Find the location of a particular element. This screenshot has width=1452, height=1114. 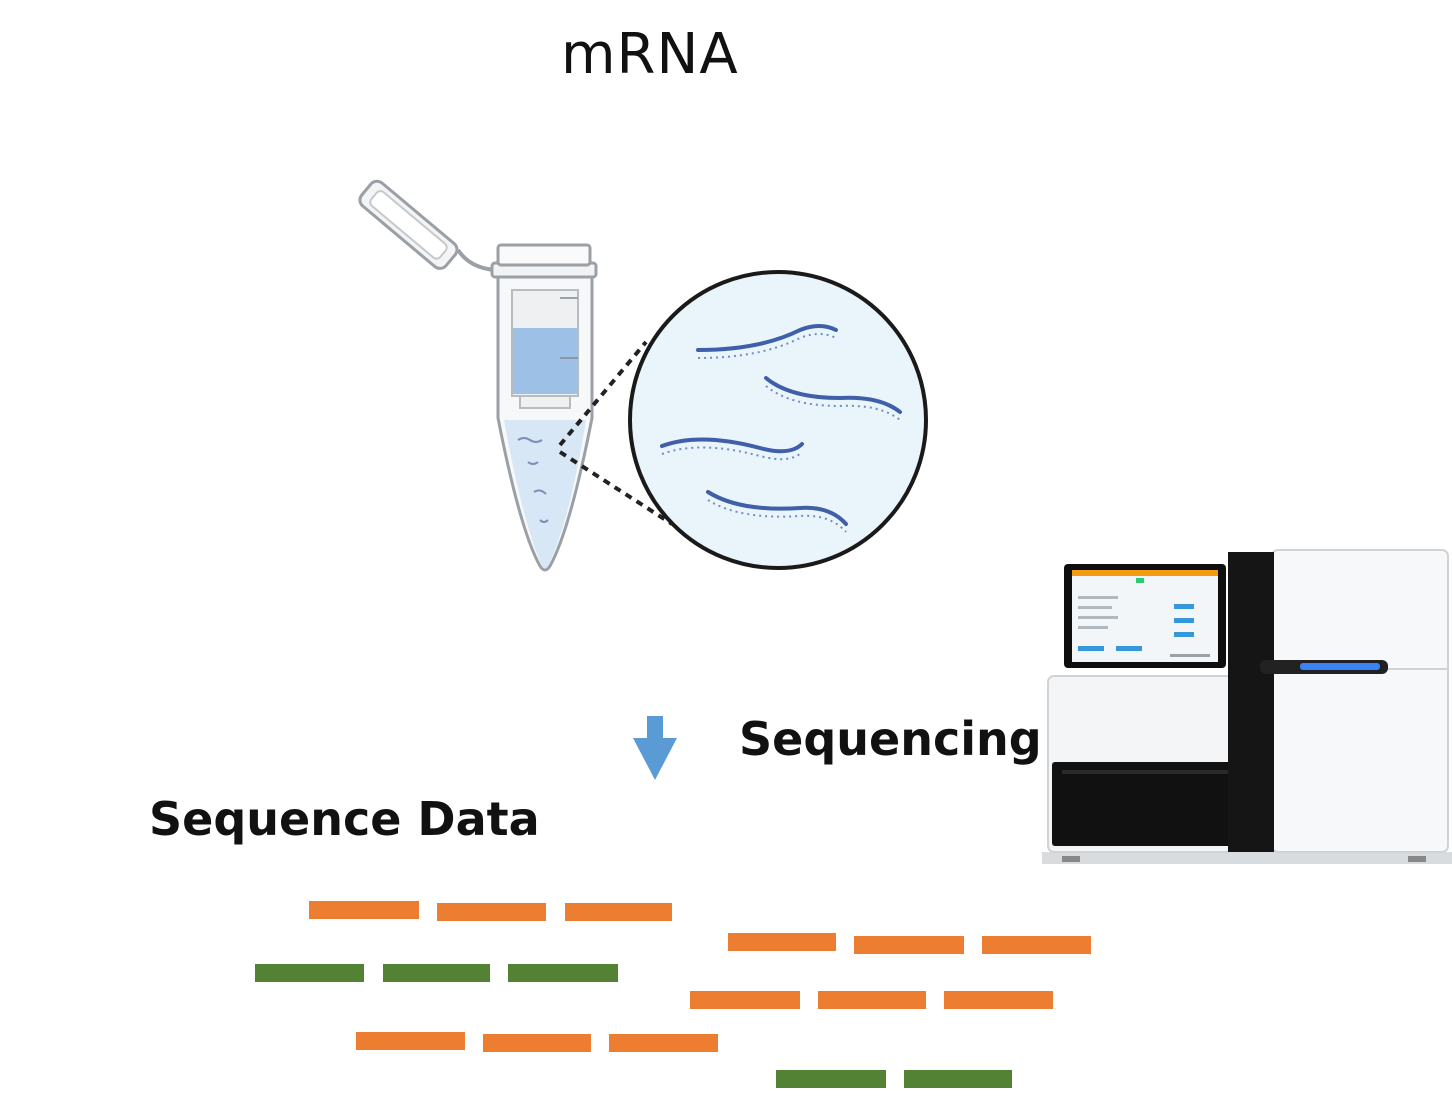

magnifier-icon is located at coordinates (778, 420).